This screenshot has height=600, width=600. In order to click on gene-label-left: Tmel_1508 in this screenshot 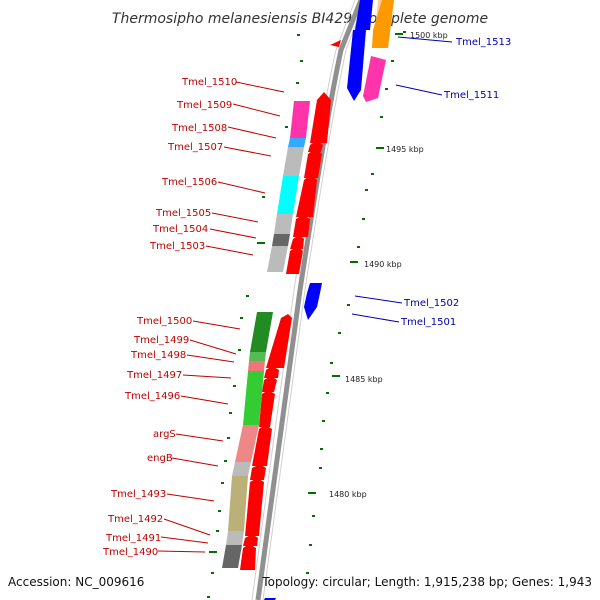, I will do `click(199, 128)`.